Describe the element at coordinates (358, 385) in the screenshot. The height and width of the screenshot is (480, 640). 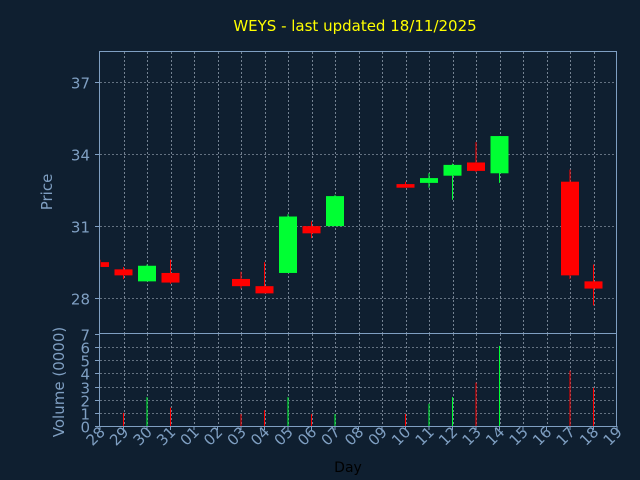
I see `volume-bars` at that location.